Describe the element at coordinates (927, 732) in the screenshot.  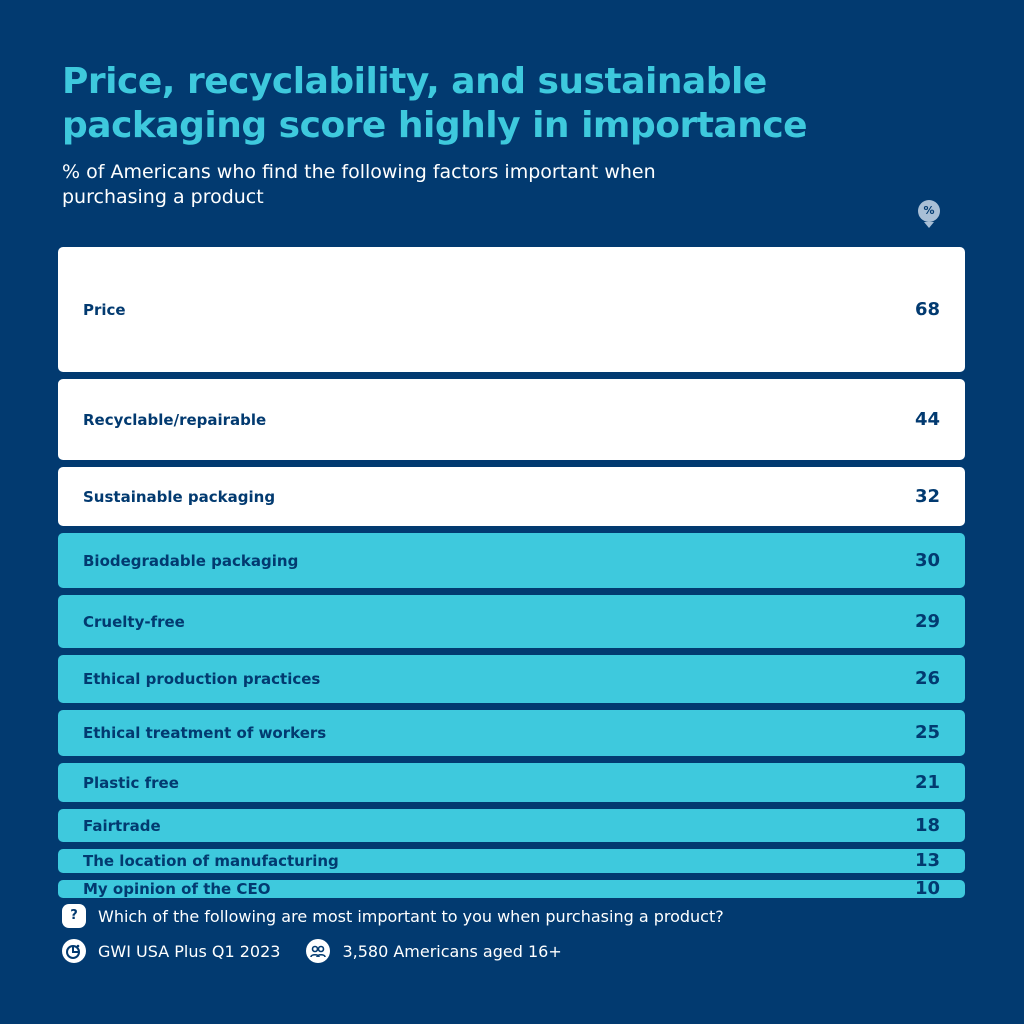
I see `bar-value: 25` at that location.